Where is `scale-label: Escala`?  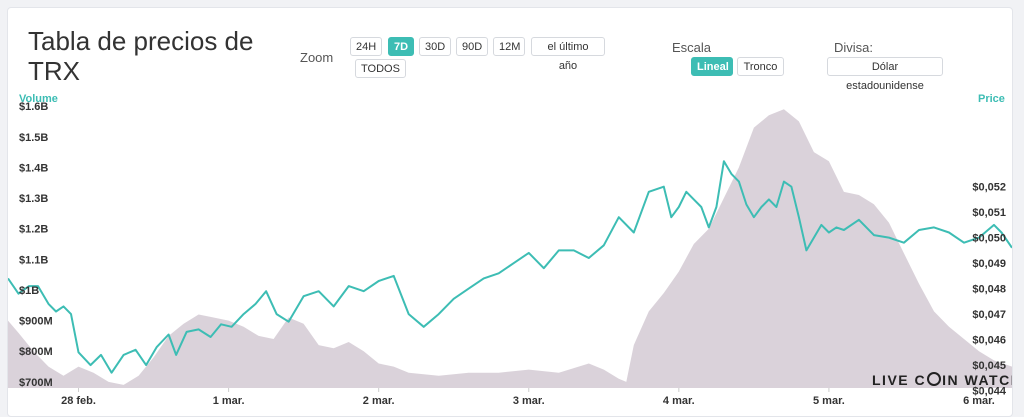
scale-label: Escala is located at coordinates (692, 47).